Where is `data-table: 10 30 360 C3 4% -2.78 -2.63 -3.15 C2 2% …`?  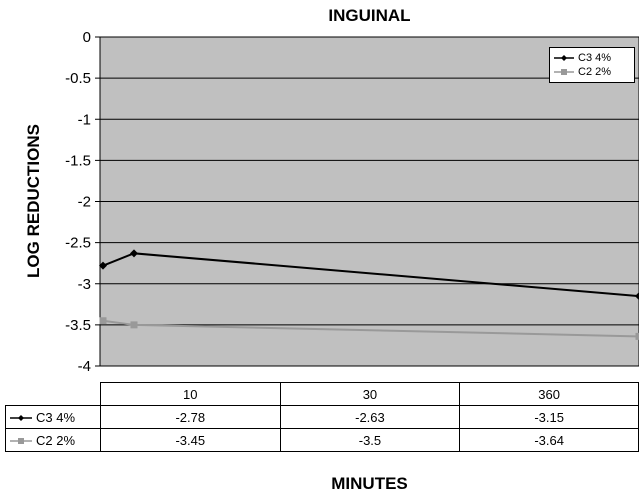 data-table: 10 30 360 C3 4% -2.78 -2.63 -3.15 C2 2% … is located at coordinates (322, 417).